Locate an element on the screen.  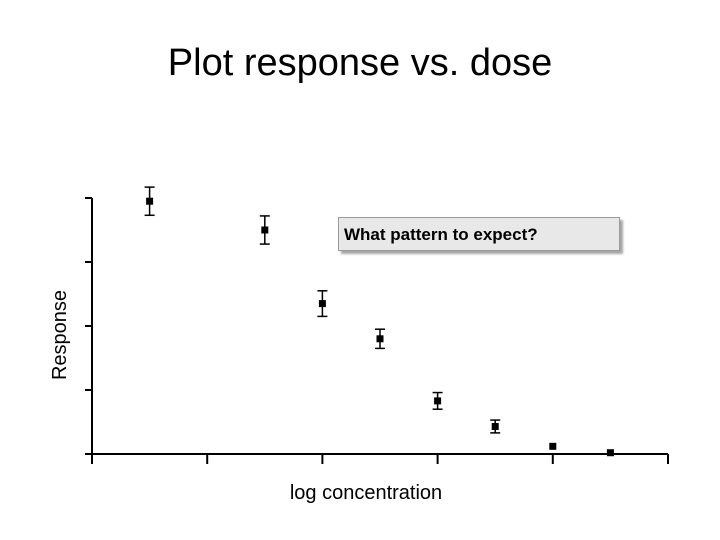
slide-title: Plot response vs. dose is located at coordinates (360, 63).